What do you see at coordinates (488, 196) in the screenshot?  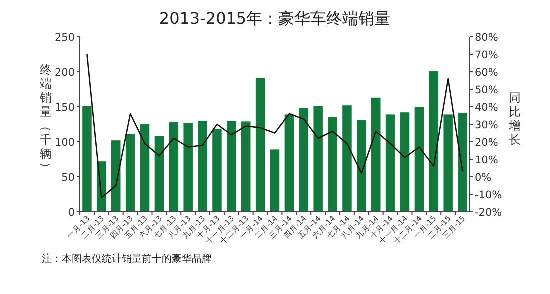 I see `y2-tick-label: -10%` at bounding box center [488, 196].